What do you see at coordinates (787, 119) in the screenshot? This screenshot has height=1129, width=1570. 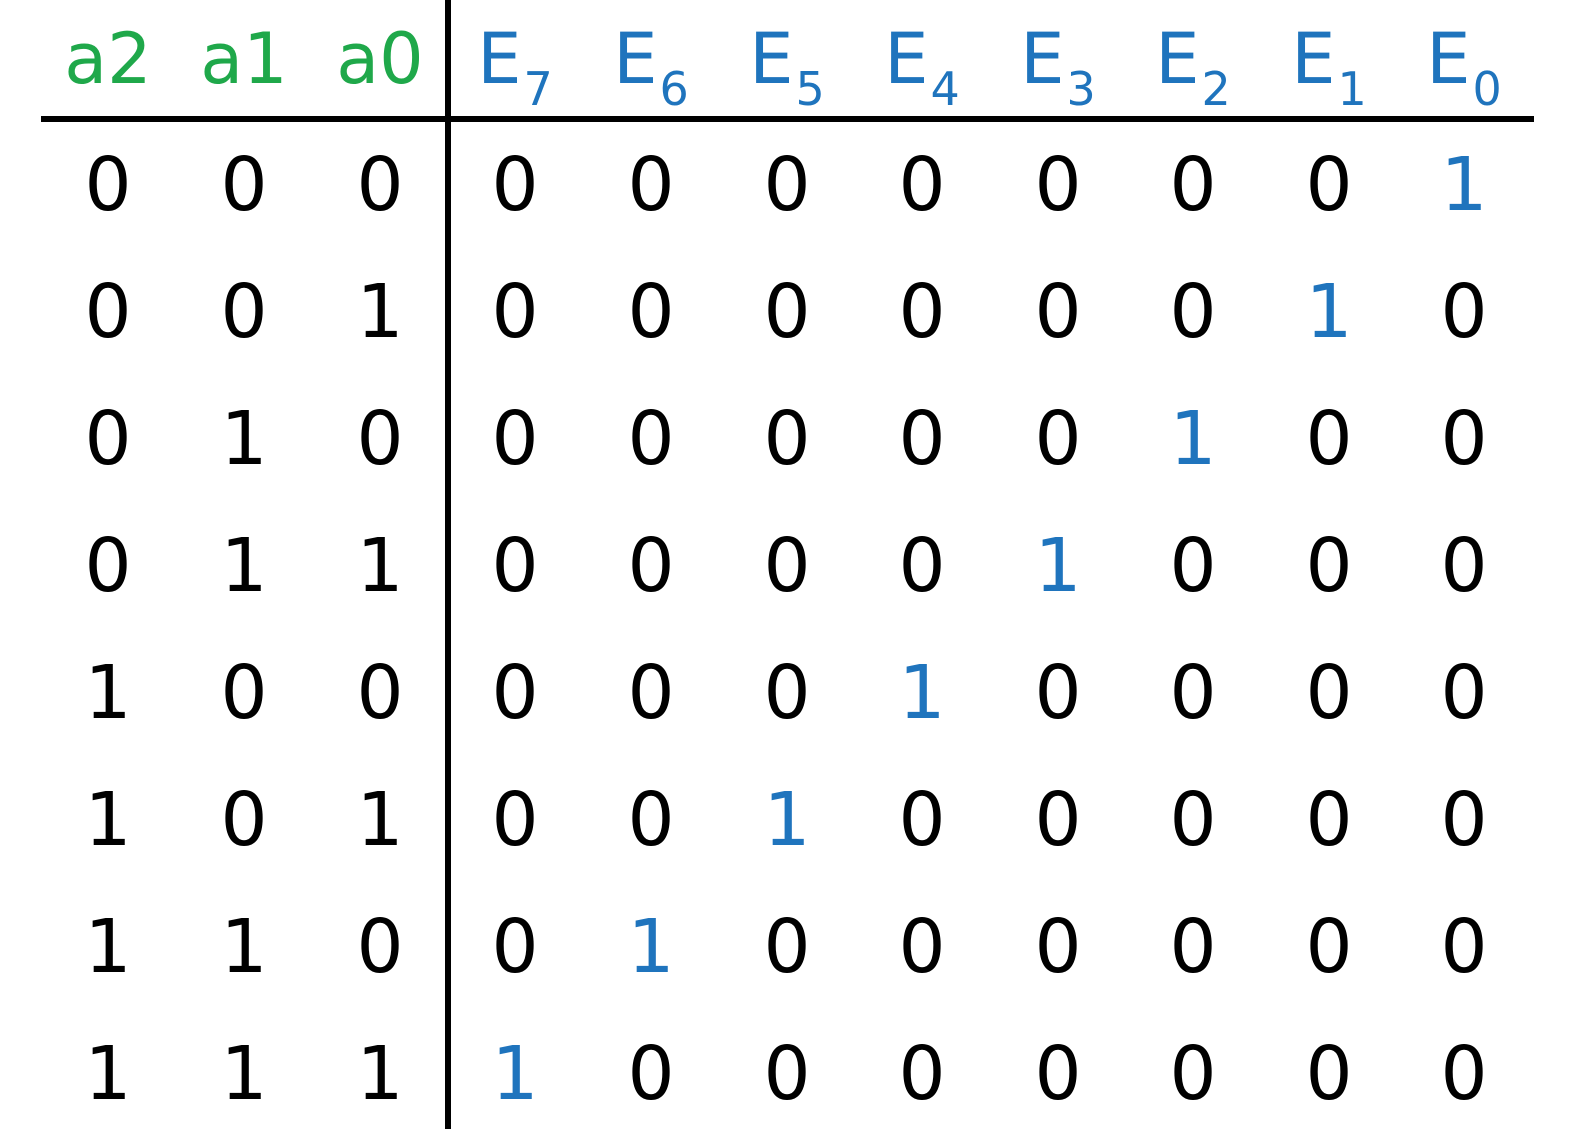 I see `header-divider-line` at bounding box center [787, 119].